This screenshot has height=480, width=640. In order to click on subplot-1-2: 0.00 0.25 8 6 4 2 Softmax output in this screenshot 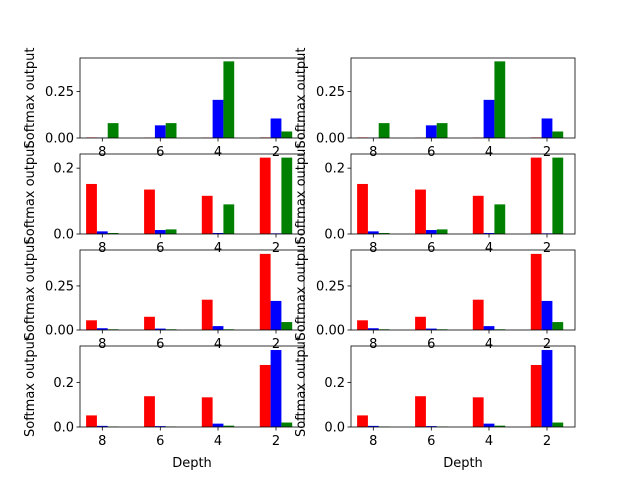, I will do `click(435, 104)`.